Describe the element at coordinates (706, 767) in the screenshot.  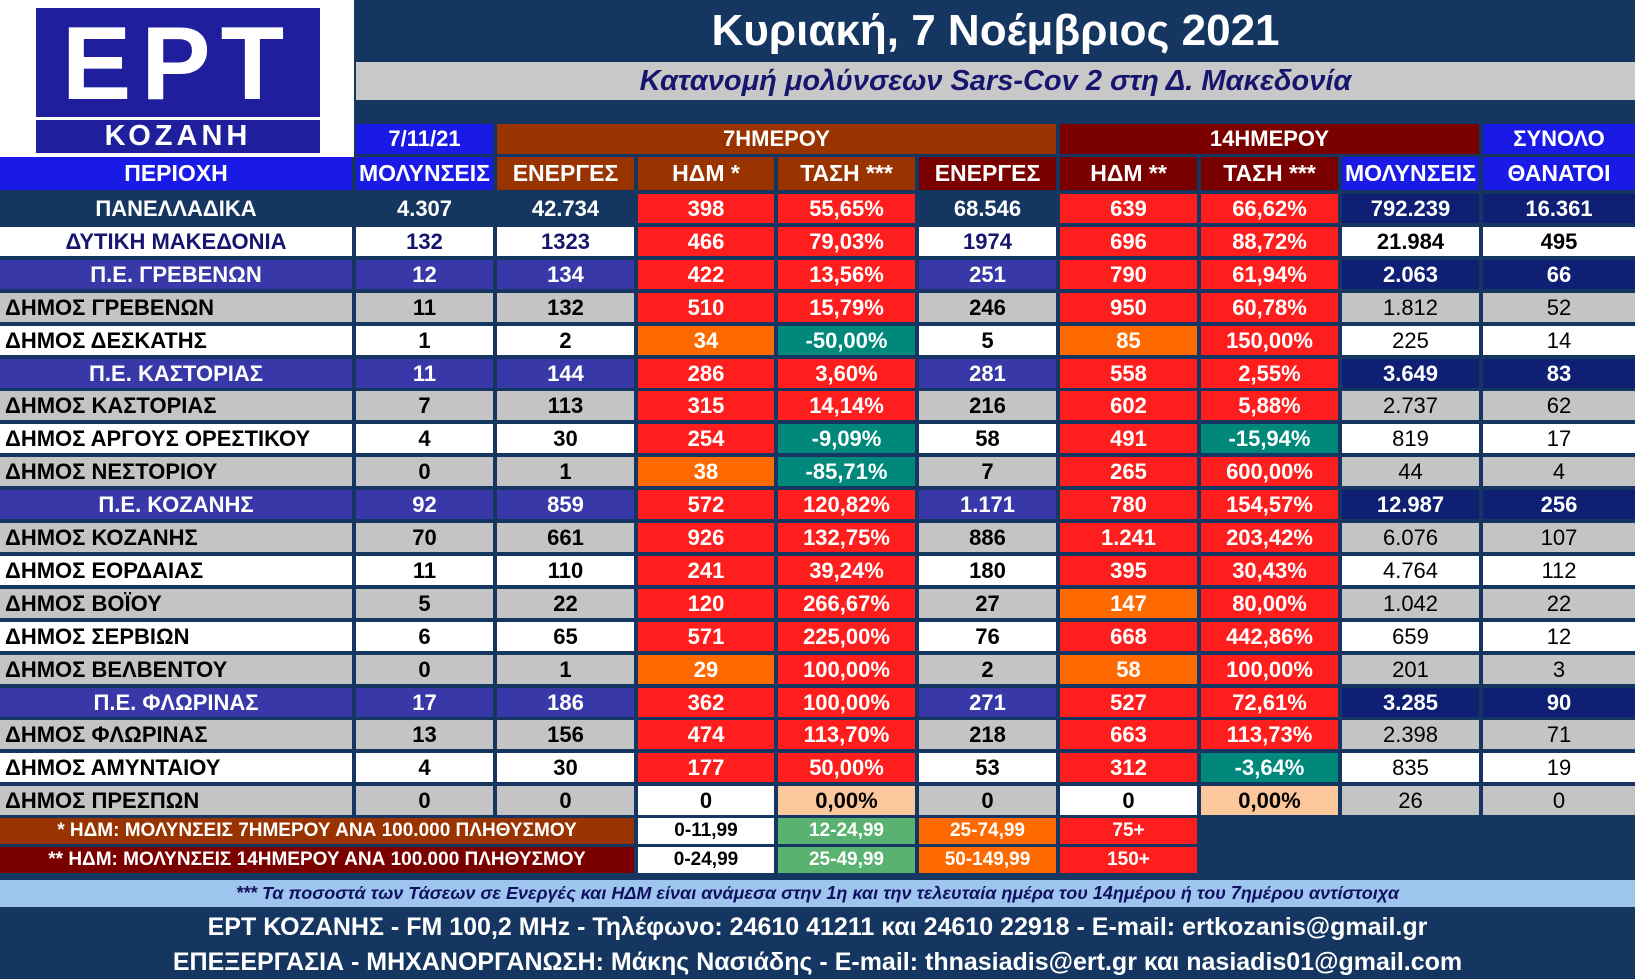
I see `table-cell: 177` at that location.